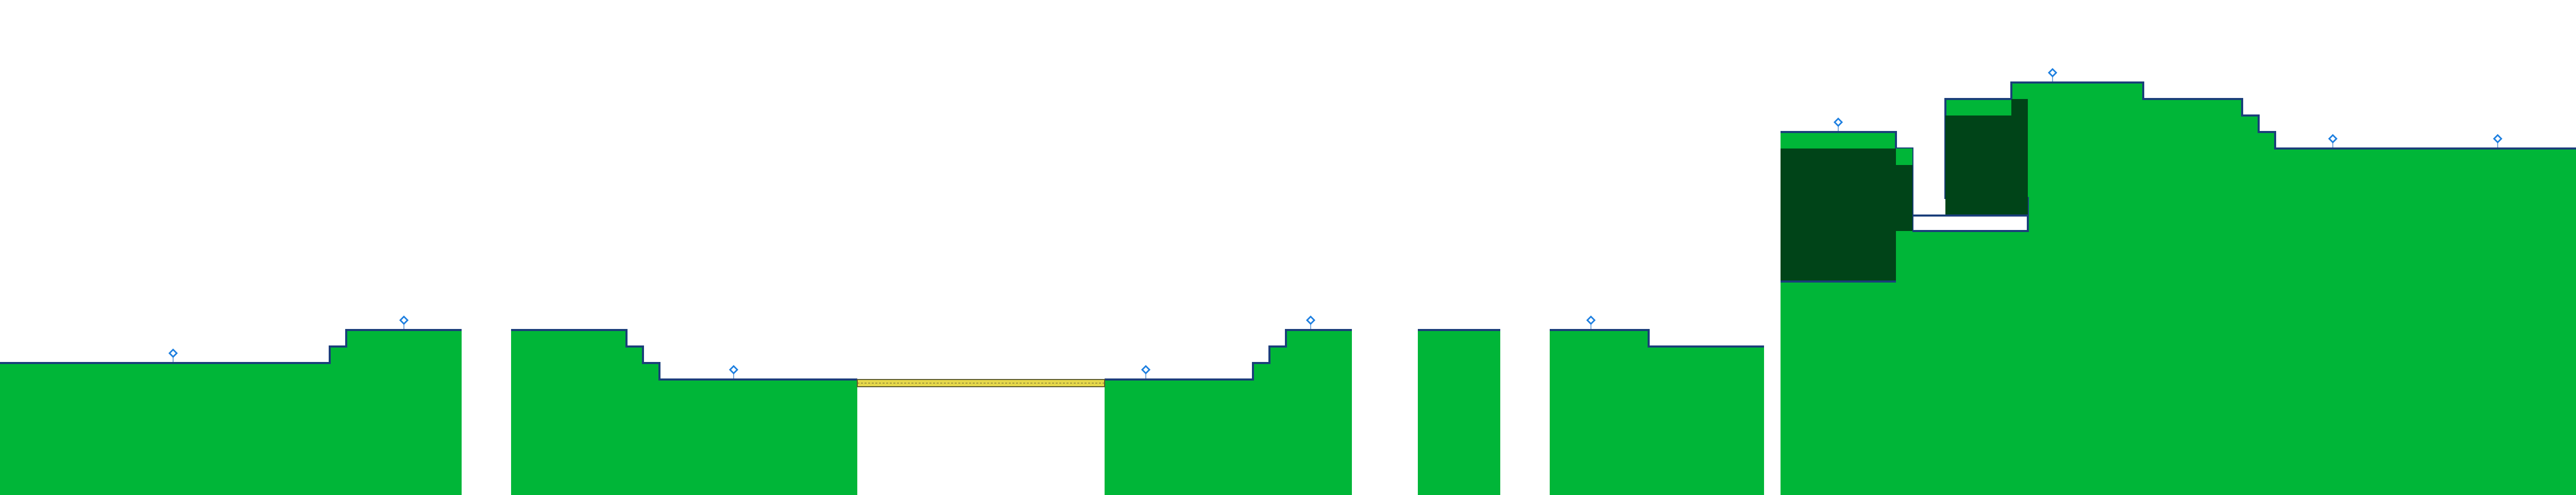 The height and width of the screenshot is (495, 2576). What do you see at coordinates (1657, 338) in the screenshot?
I see `ground-section-5-edge` at bounding box center [1657, 338].